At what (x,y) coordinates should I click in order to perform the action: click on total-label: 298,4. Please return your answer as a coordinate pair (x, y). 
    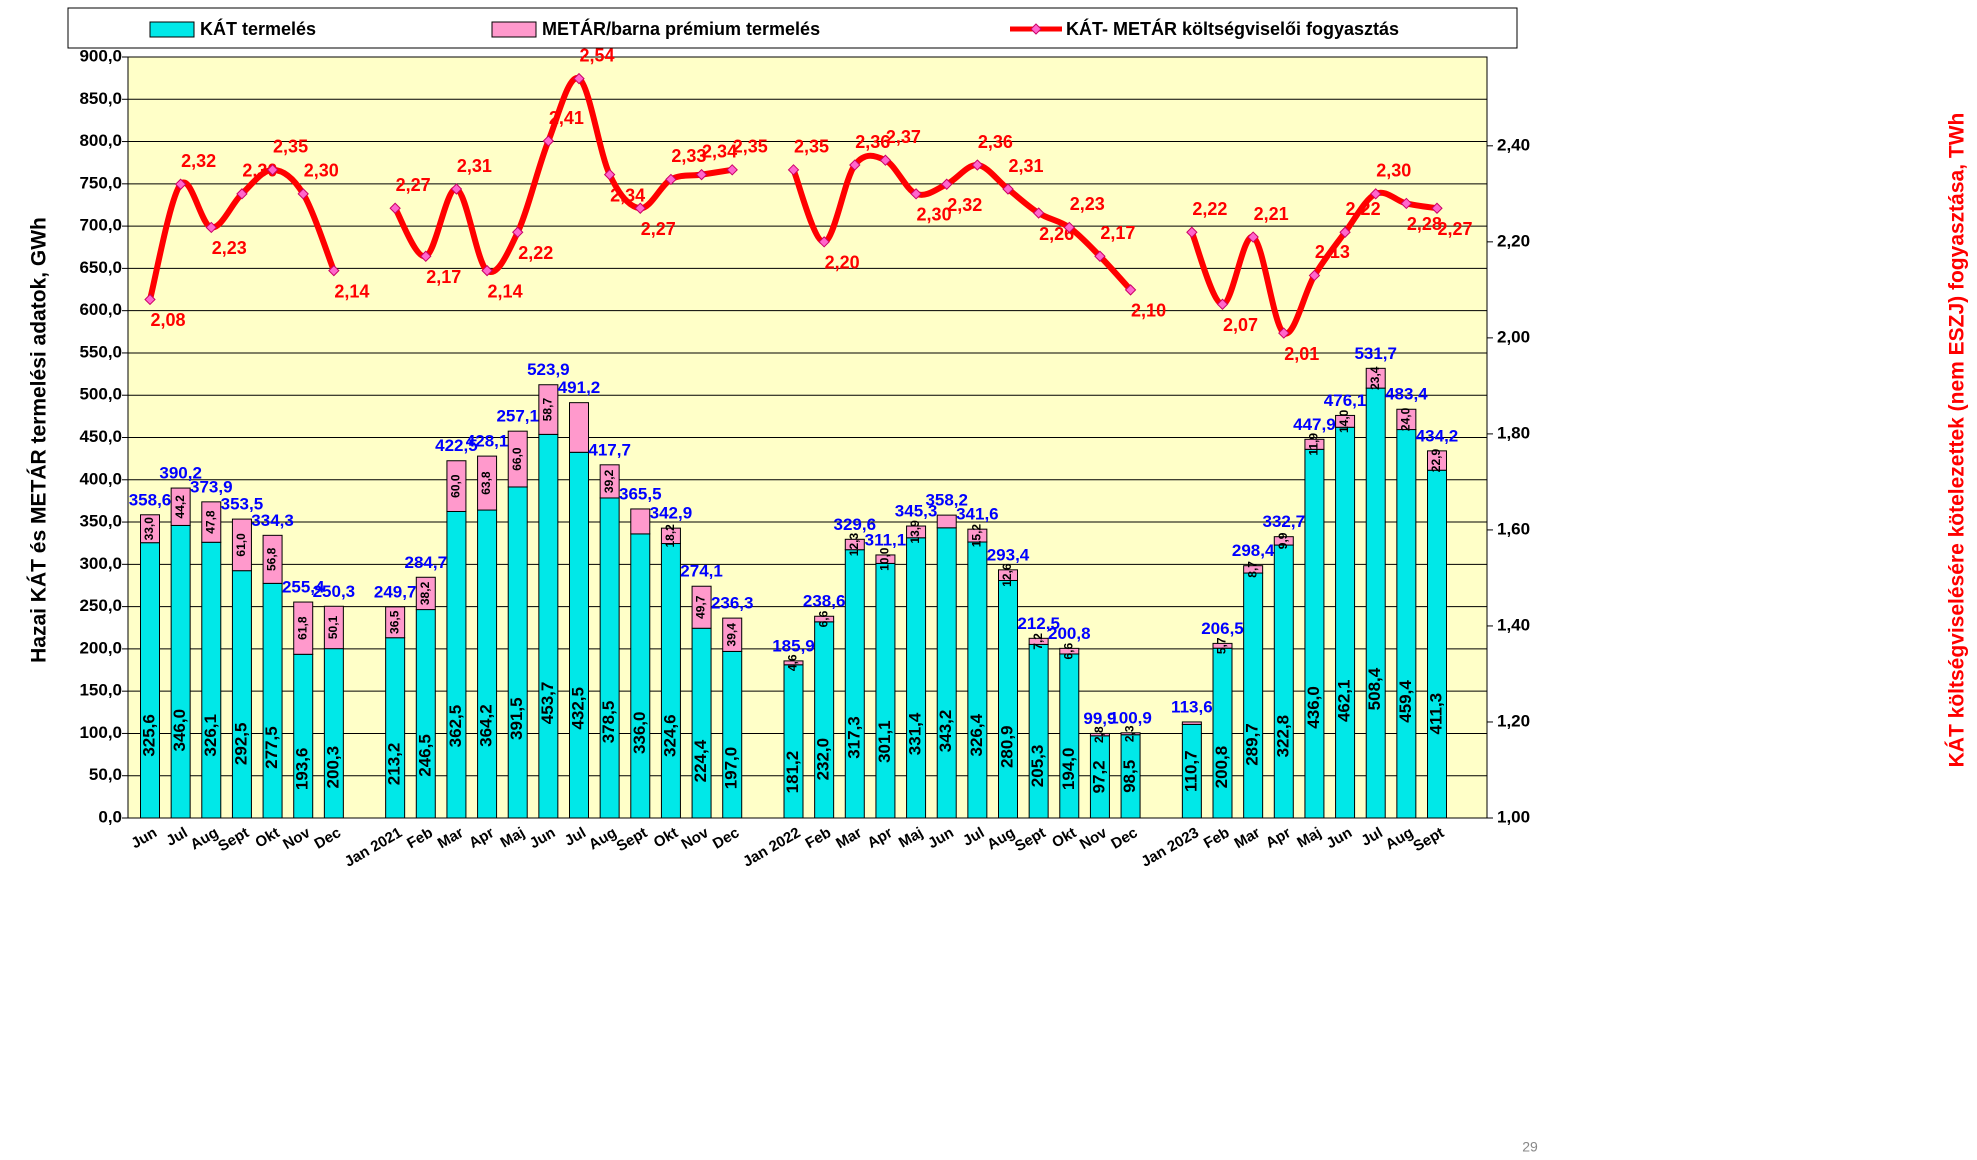
    Looking at the image, I should click on (1253, 550).